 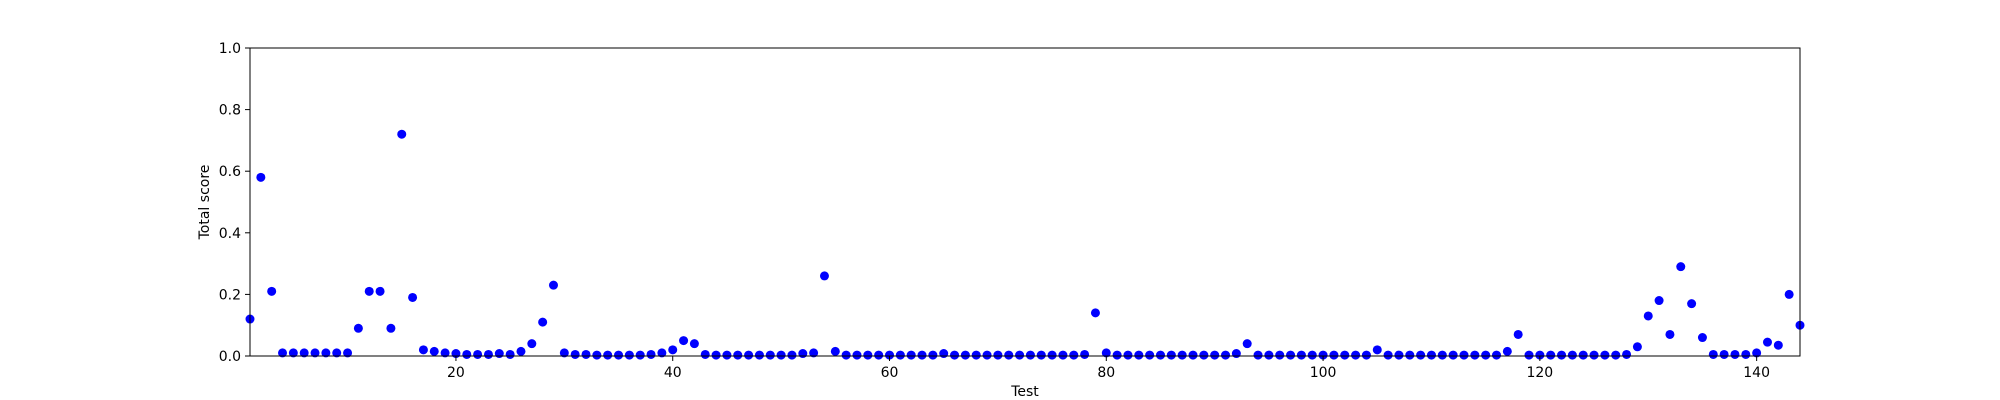 What do you see at coordinates (230, 111) in the screenshot?
I see `y-tick-label: 0.8` at bounding box center [230, 111].